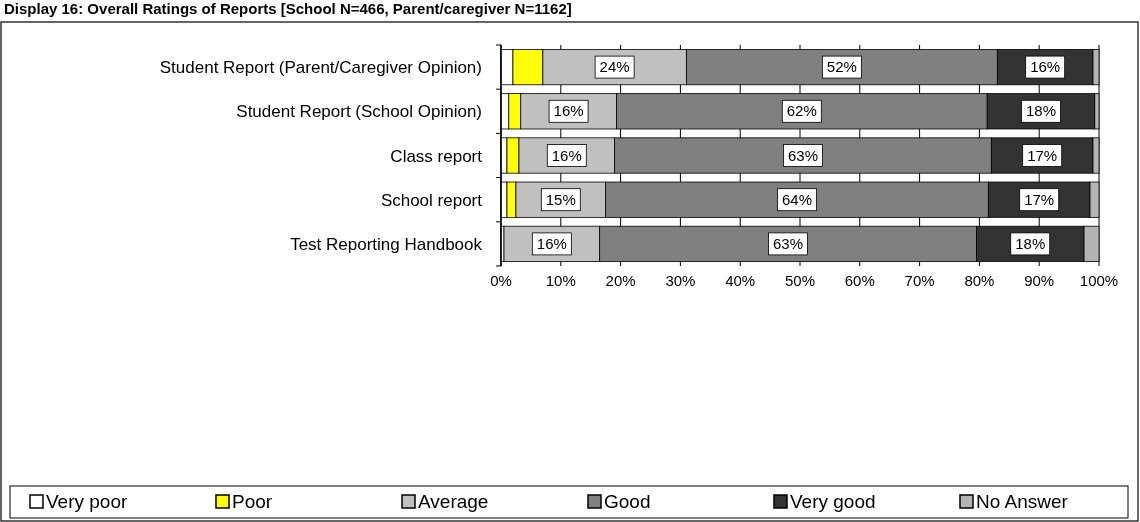 This screenshot has width=1140, height=522. Describe the element at coordinates (386, 244) in the screenshot. I see `y-tick-label: Test Reporting Handbook` at that location.